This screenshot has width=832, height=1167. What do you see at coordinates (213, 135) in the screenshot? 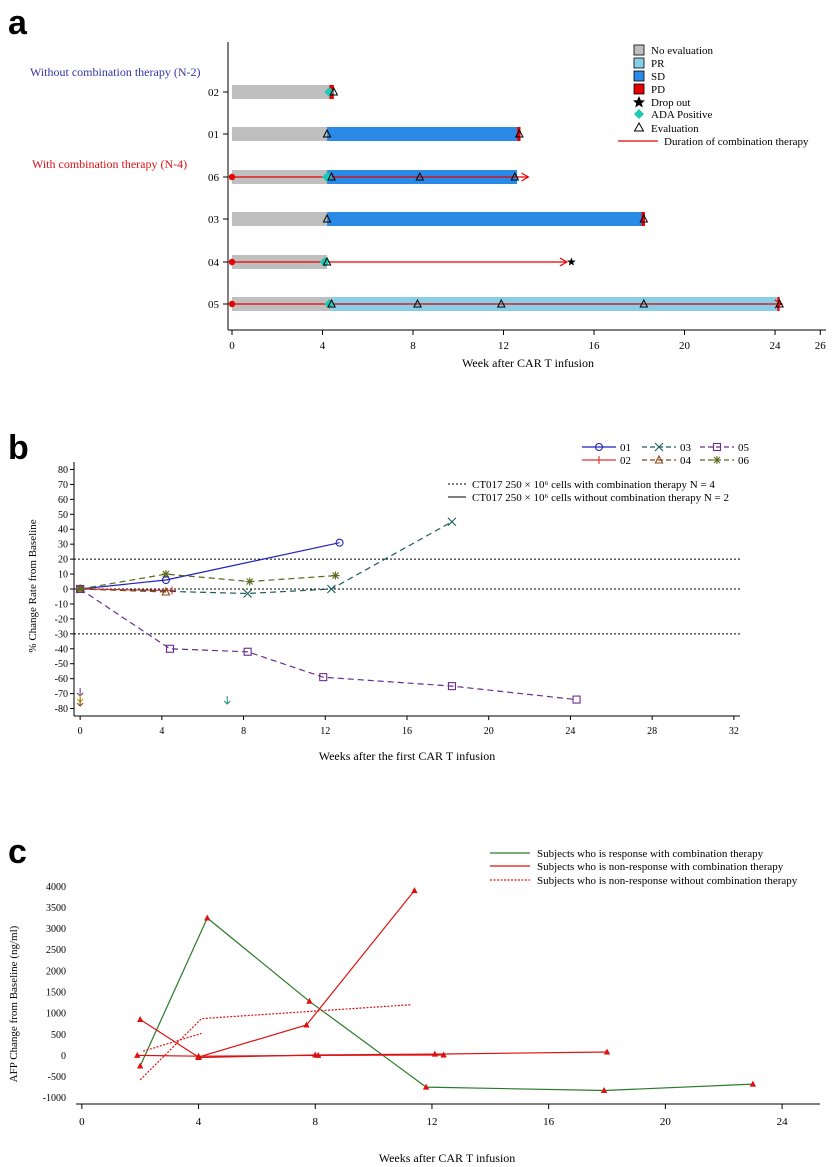
I see `subject-label-01: 01` at bounding box center [213, 135].